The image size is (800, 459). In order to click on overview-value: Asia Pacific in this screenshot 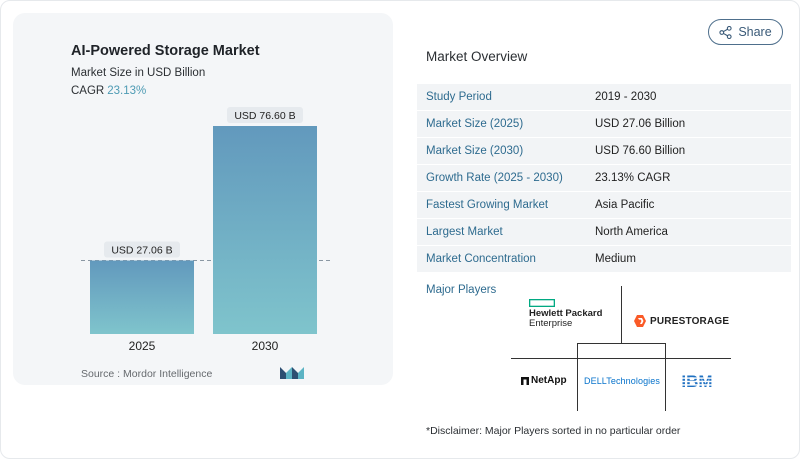, I will do `click(625, 205)`.